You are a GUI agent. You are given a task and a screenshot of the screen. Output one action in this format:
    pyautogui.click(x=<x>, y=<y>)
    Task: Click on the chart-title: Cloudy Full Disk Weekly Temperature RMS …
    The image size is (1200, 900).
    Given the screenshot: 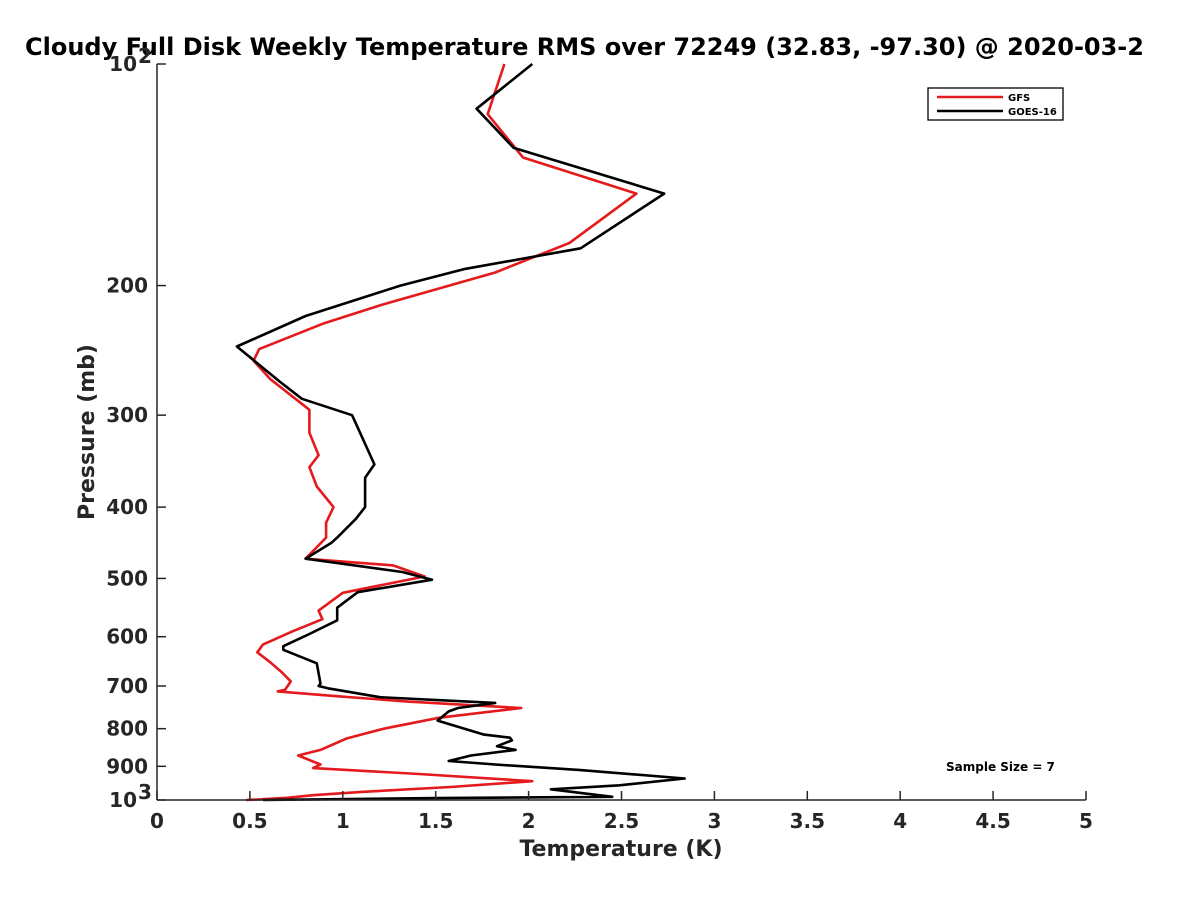 What is the action you would take?
    pyautogui.click(x=584, y=47)
    